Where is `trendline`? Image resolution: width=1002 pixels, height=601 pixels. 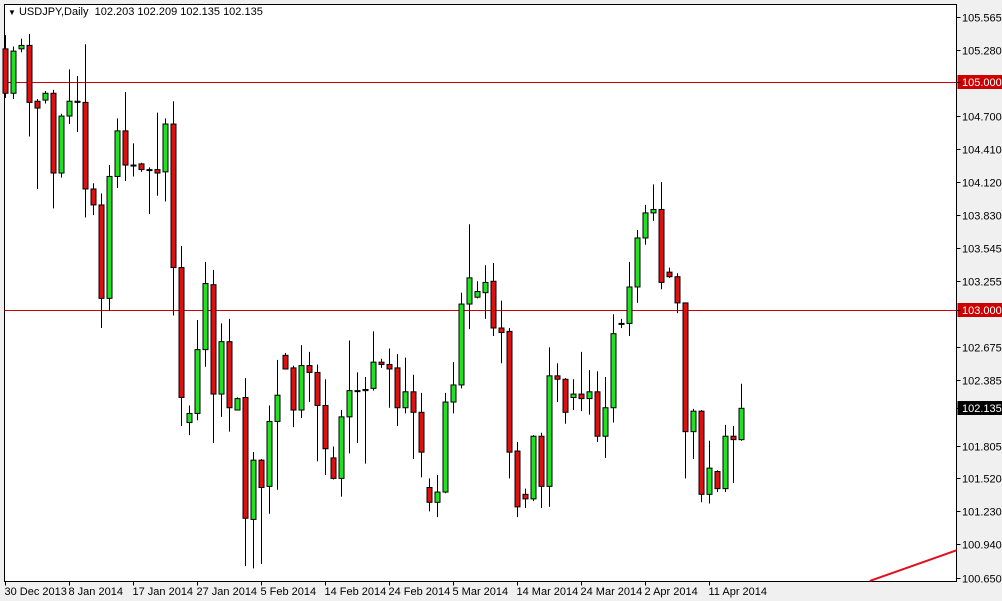
trendline is located at coordinates (913, 565).